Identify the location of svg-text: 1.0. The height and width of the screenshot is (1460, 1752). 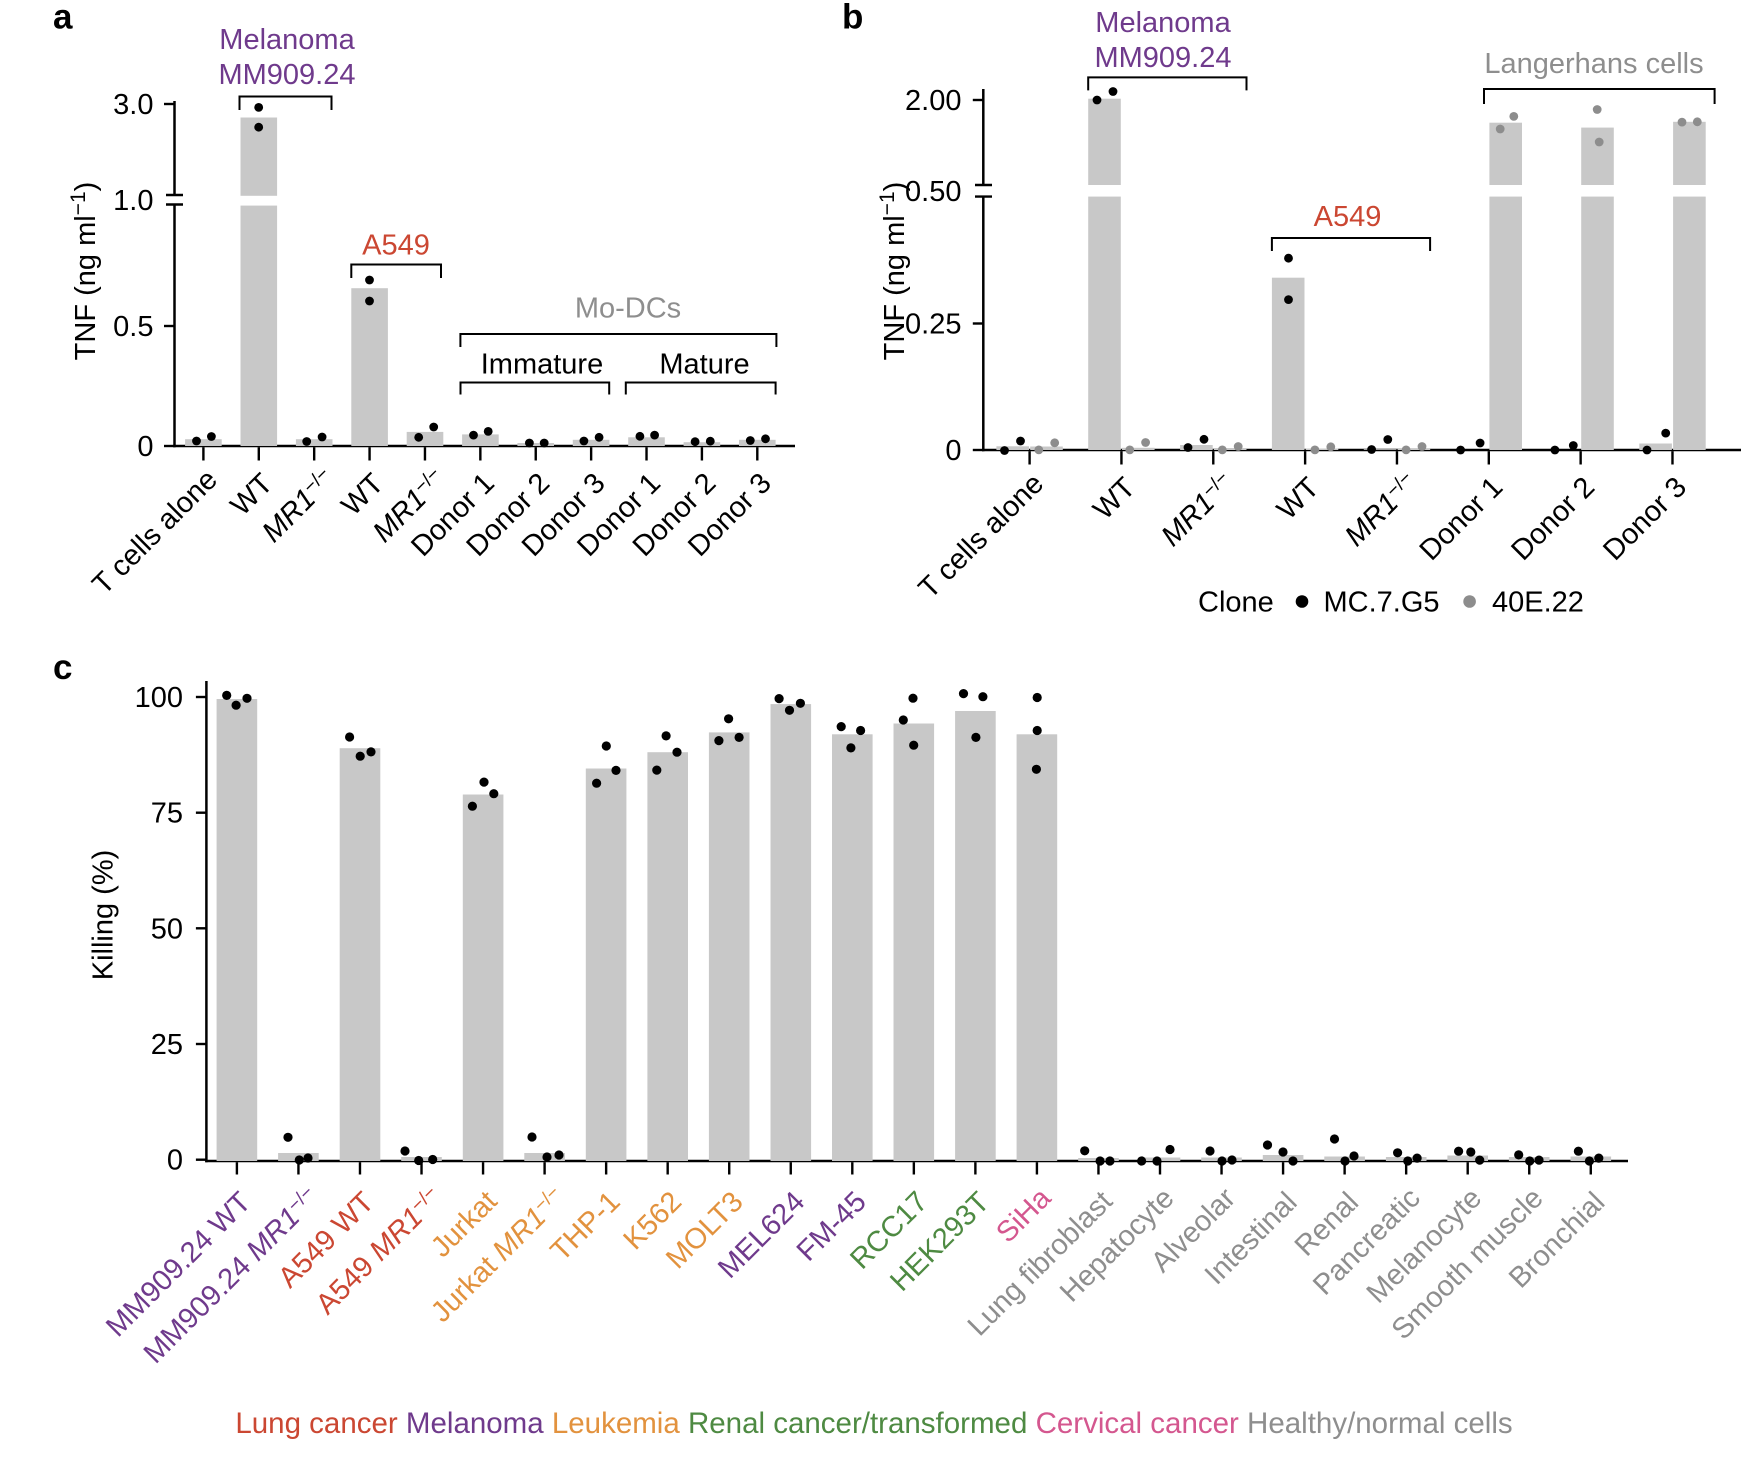
(133, 201).